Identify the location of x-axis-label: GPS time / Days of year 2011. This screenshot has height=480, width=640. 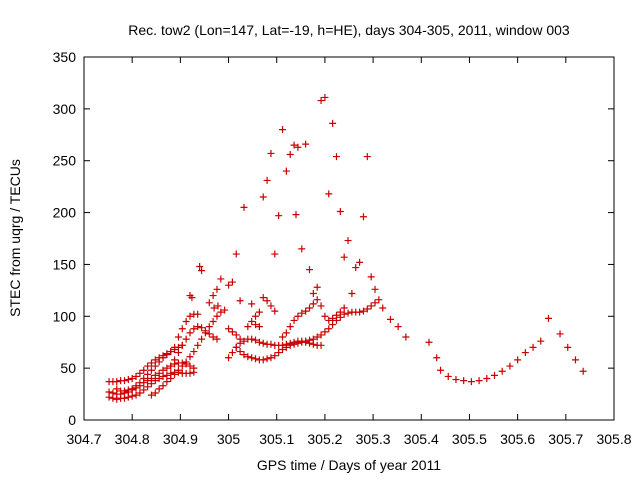
(349, 465).